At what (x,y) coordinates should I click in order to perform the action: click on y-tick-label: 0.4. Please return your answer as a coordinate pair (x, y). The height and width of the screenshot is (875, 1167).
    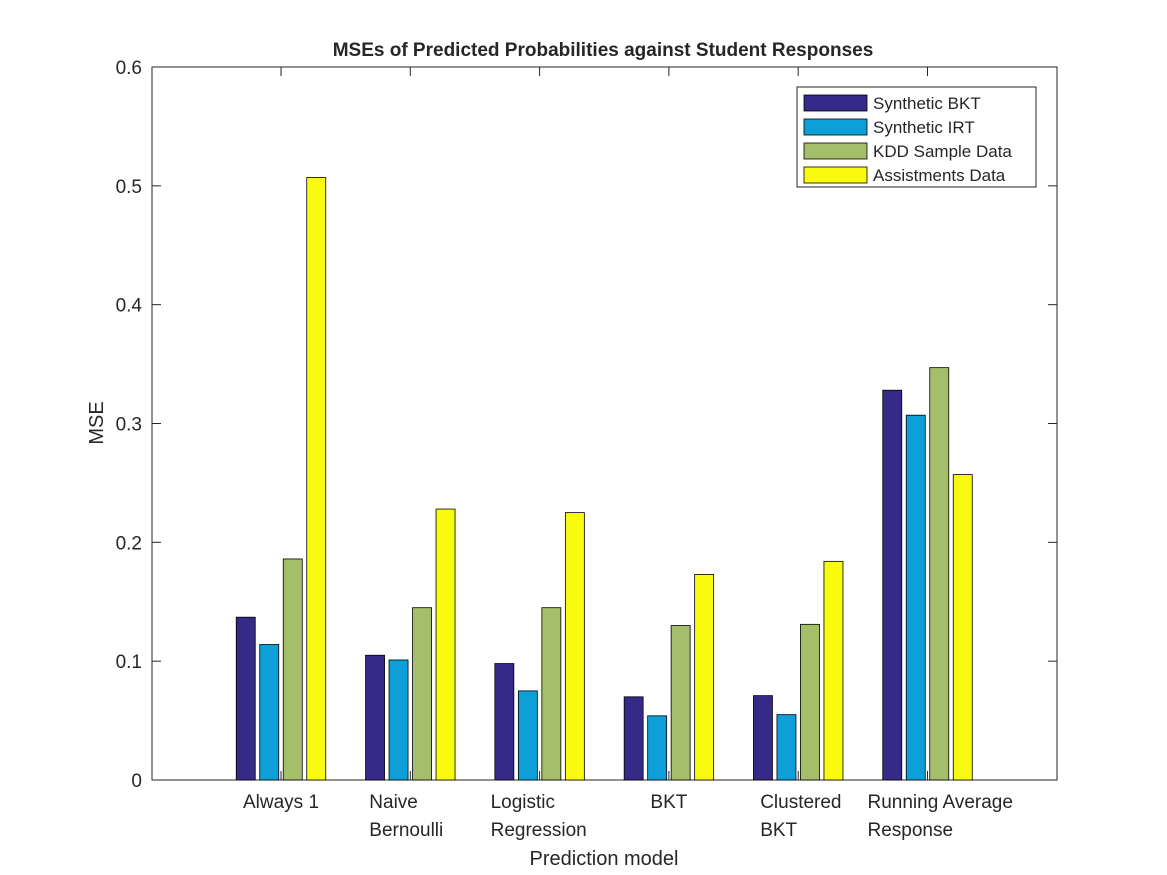
    Looking at the image, I should click on (129, 306).